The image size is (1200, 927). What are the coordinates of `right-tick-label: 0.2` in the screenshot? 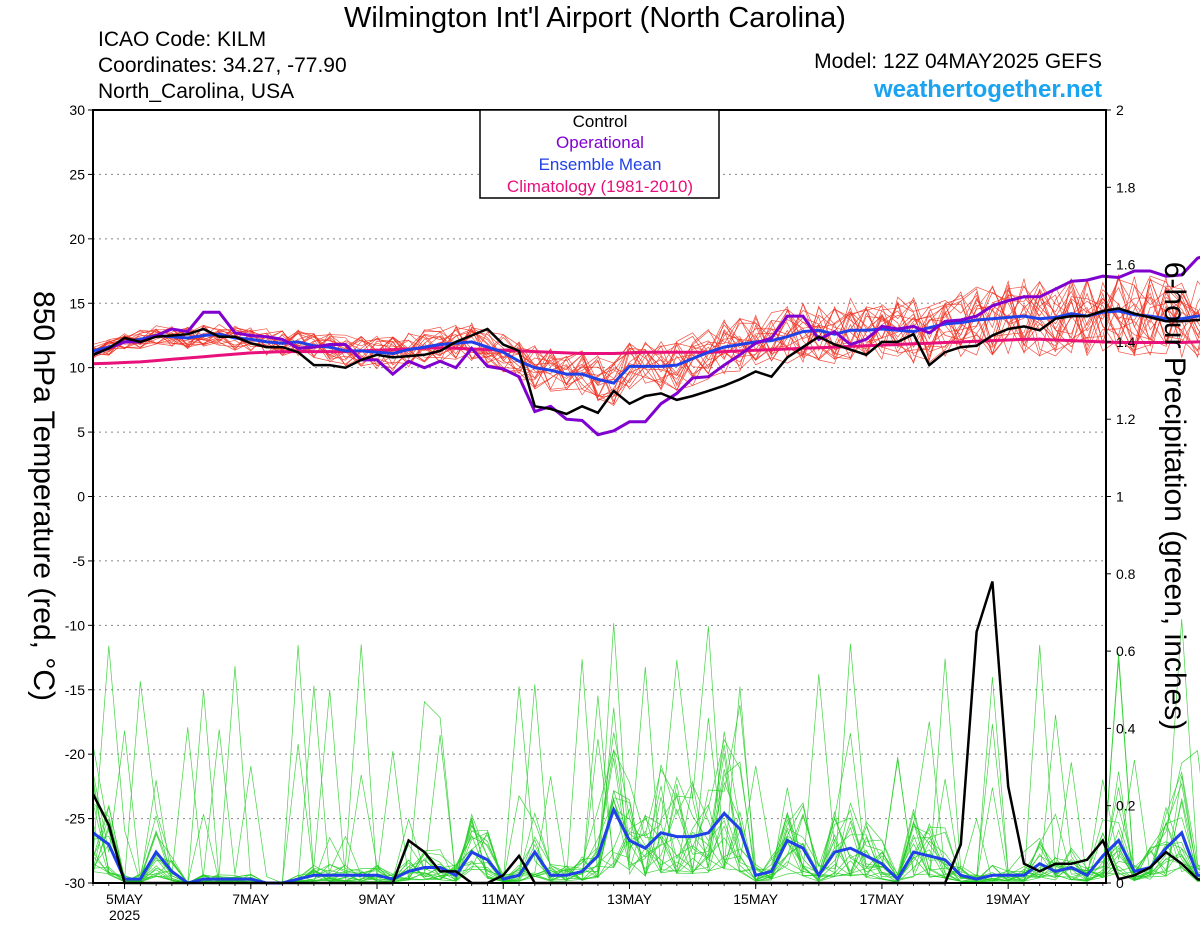 It's located at (1126, 806).